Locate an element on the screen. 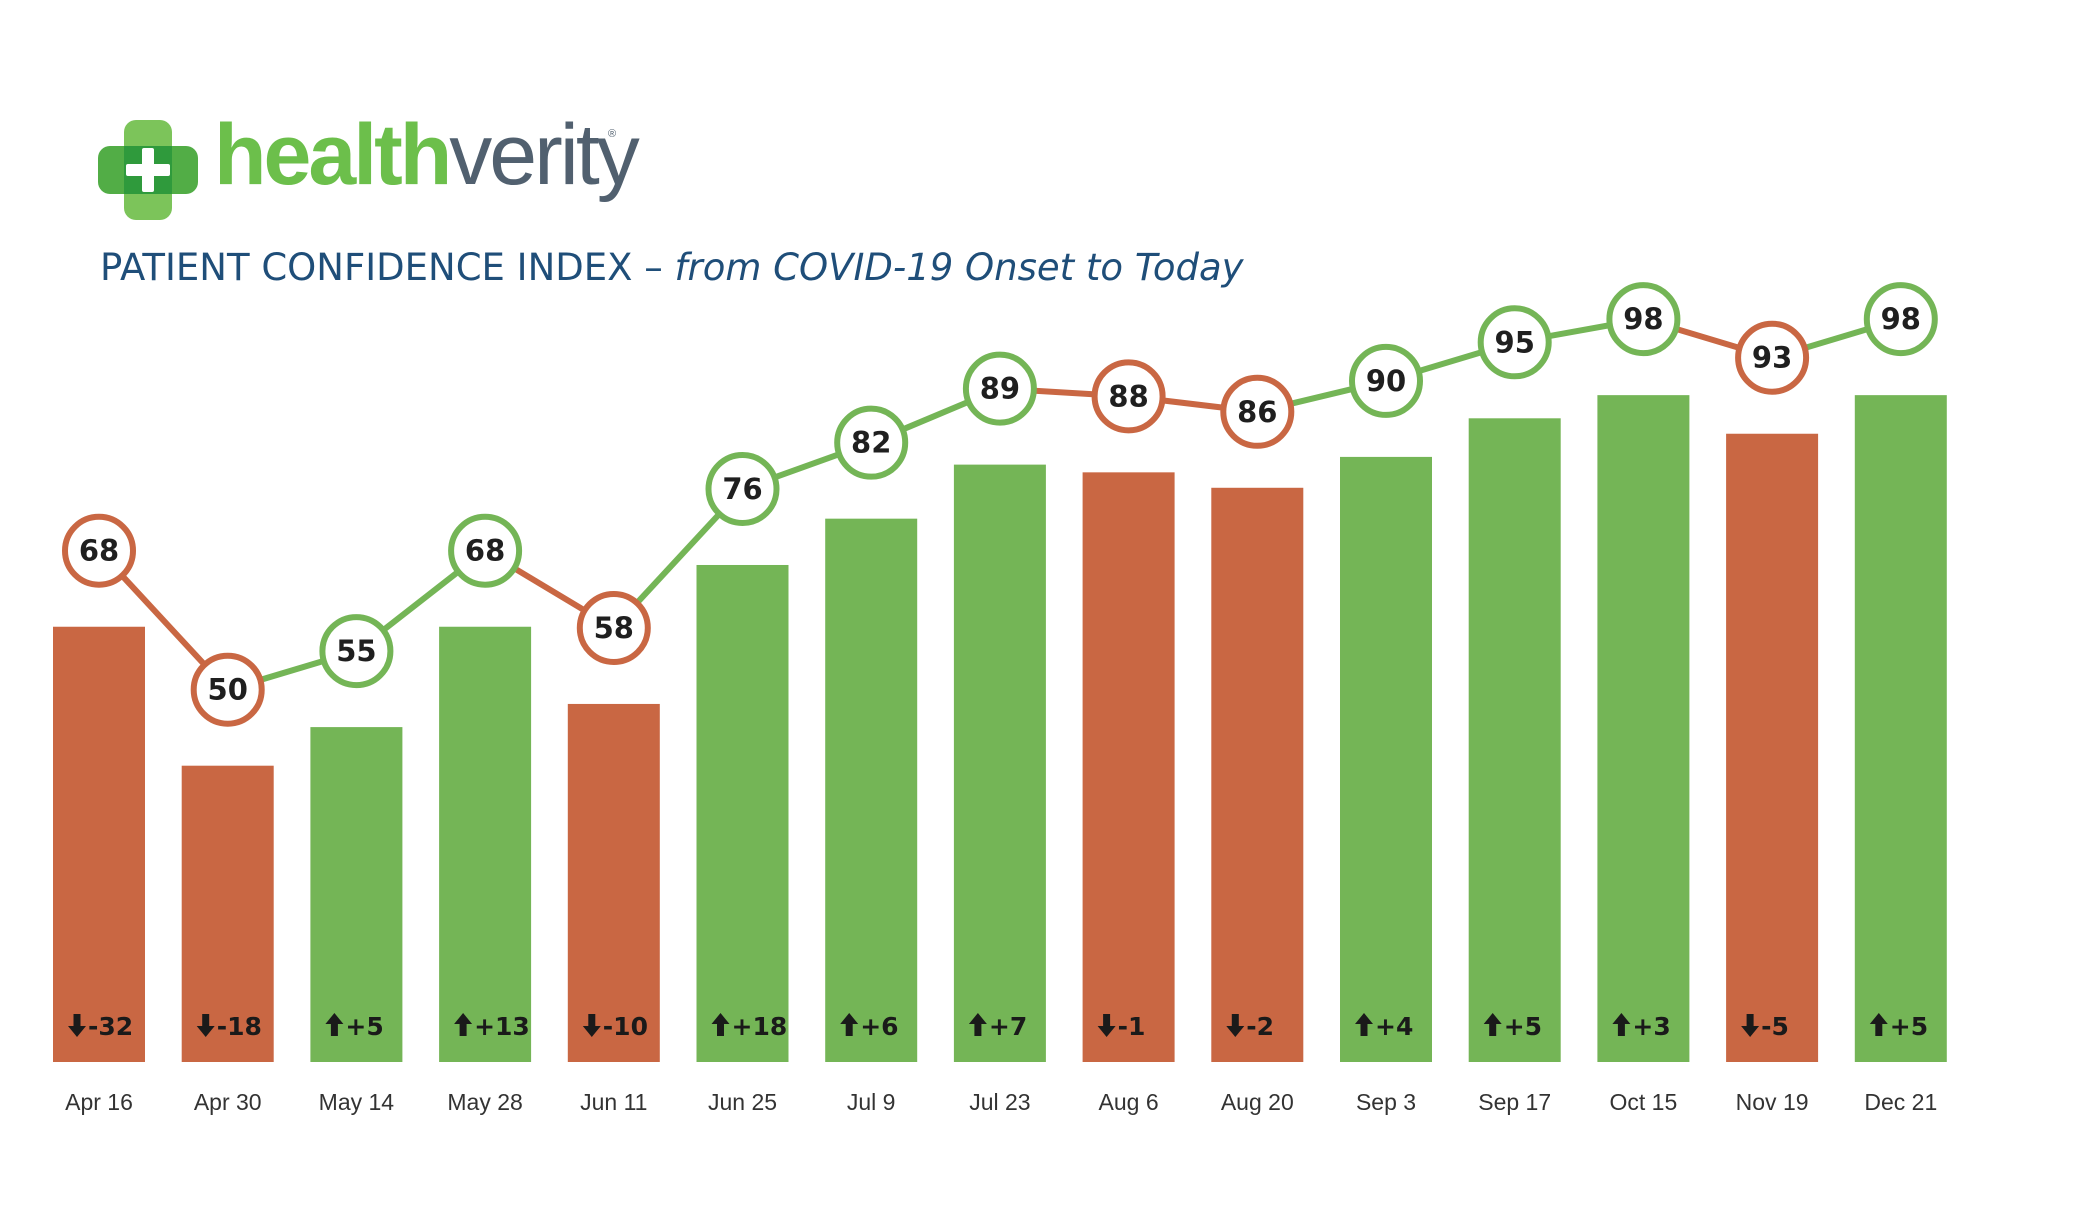 Image resolution: width=2077 pixels, height=1231 pixels. category-label-8: Aug 6 is located at coordinates (1129, 1102).